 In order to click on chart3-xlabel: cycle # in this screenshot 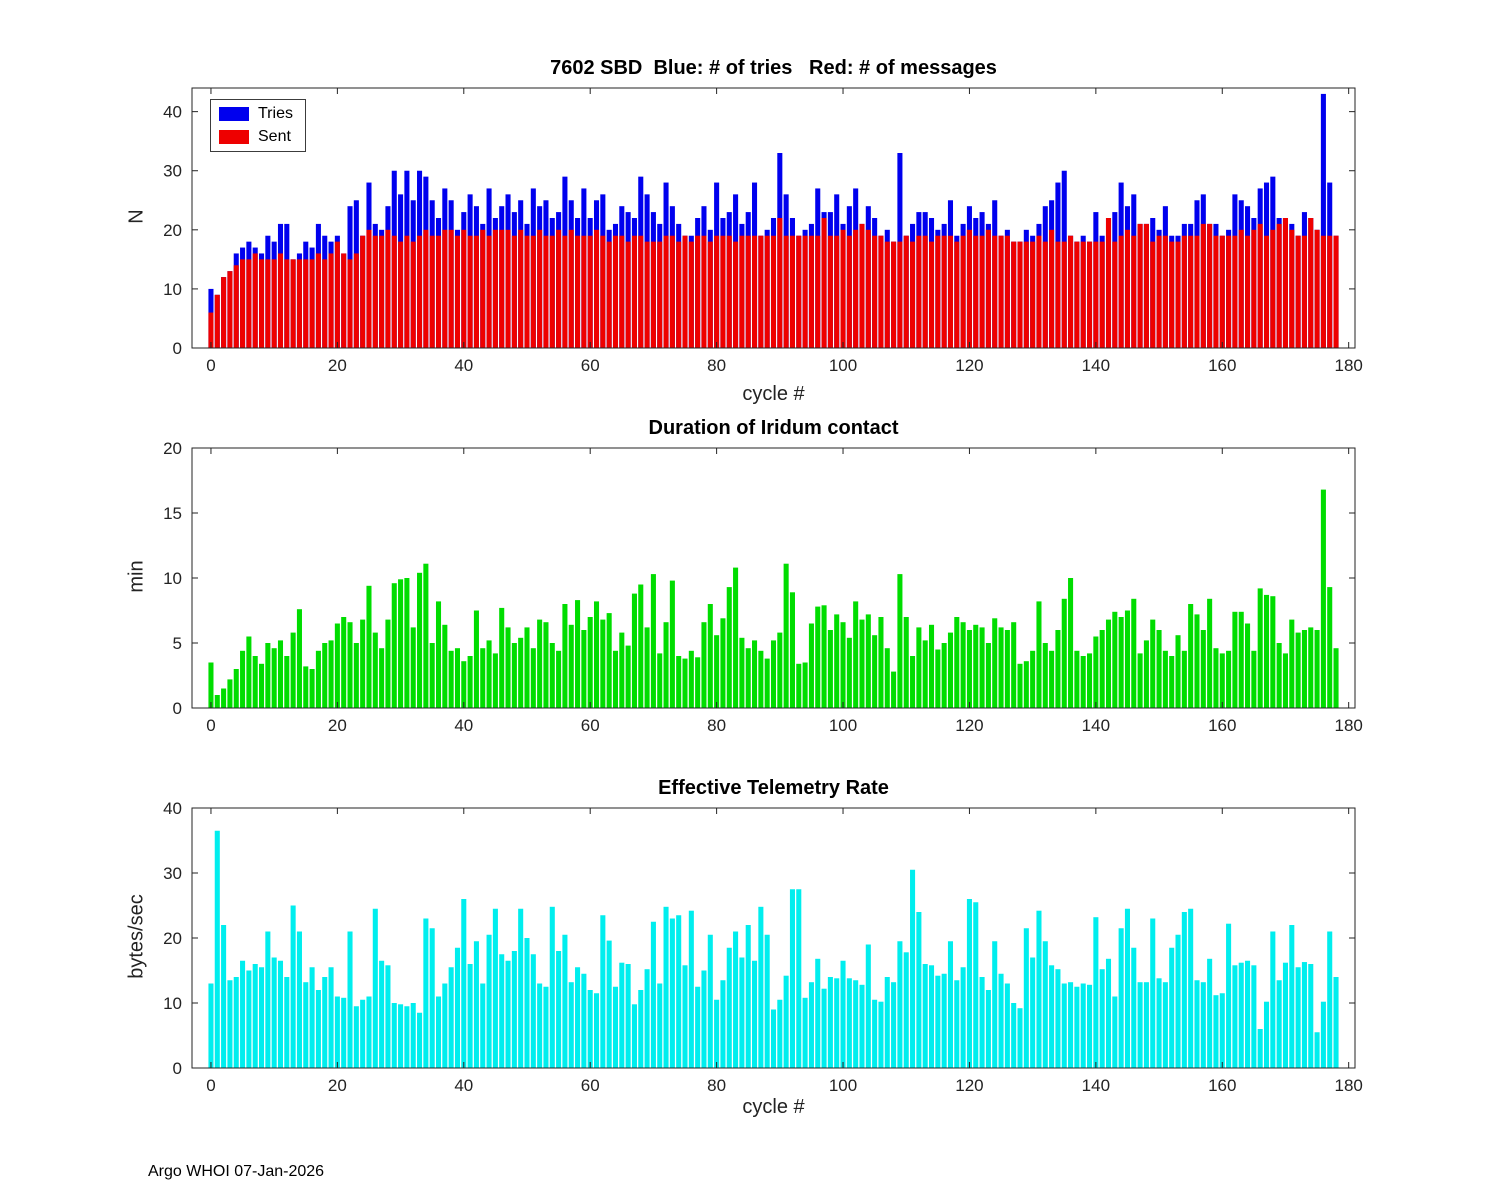, I will do `click(773, 1107)`.